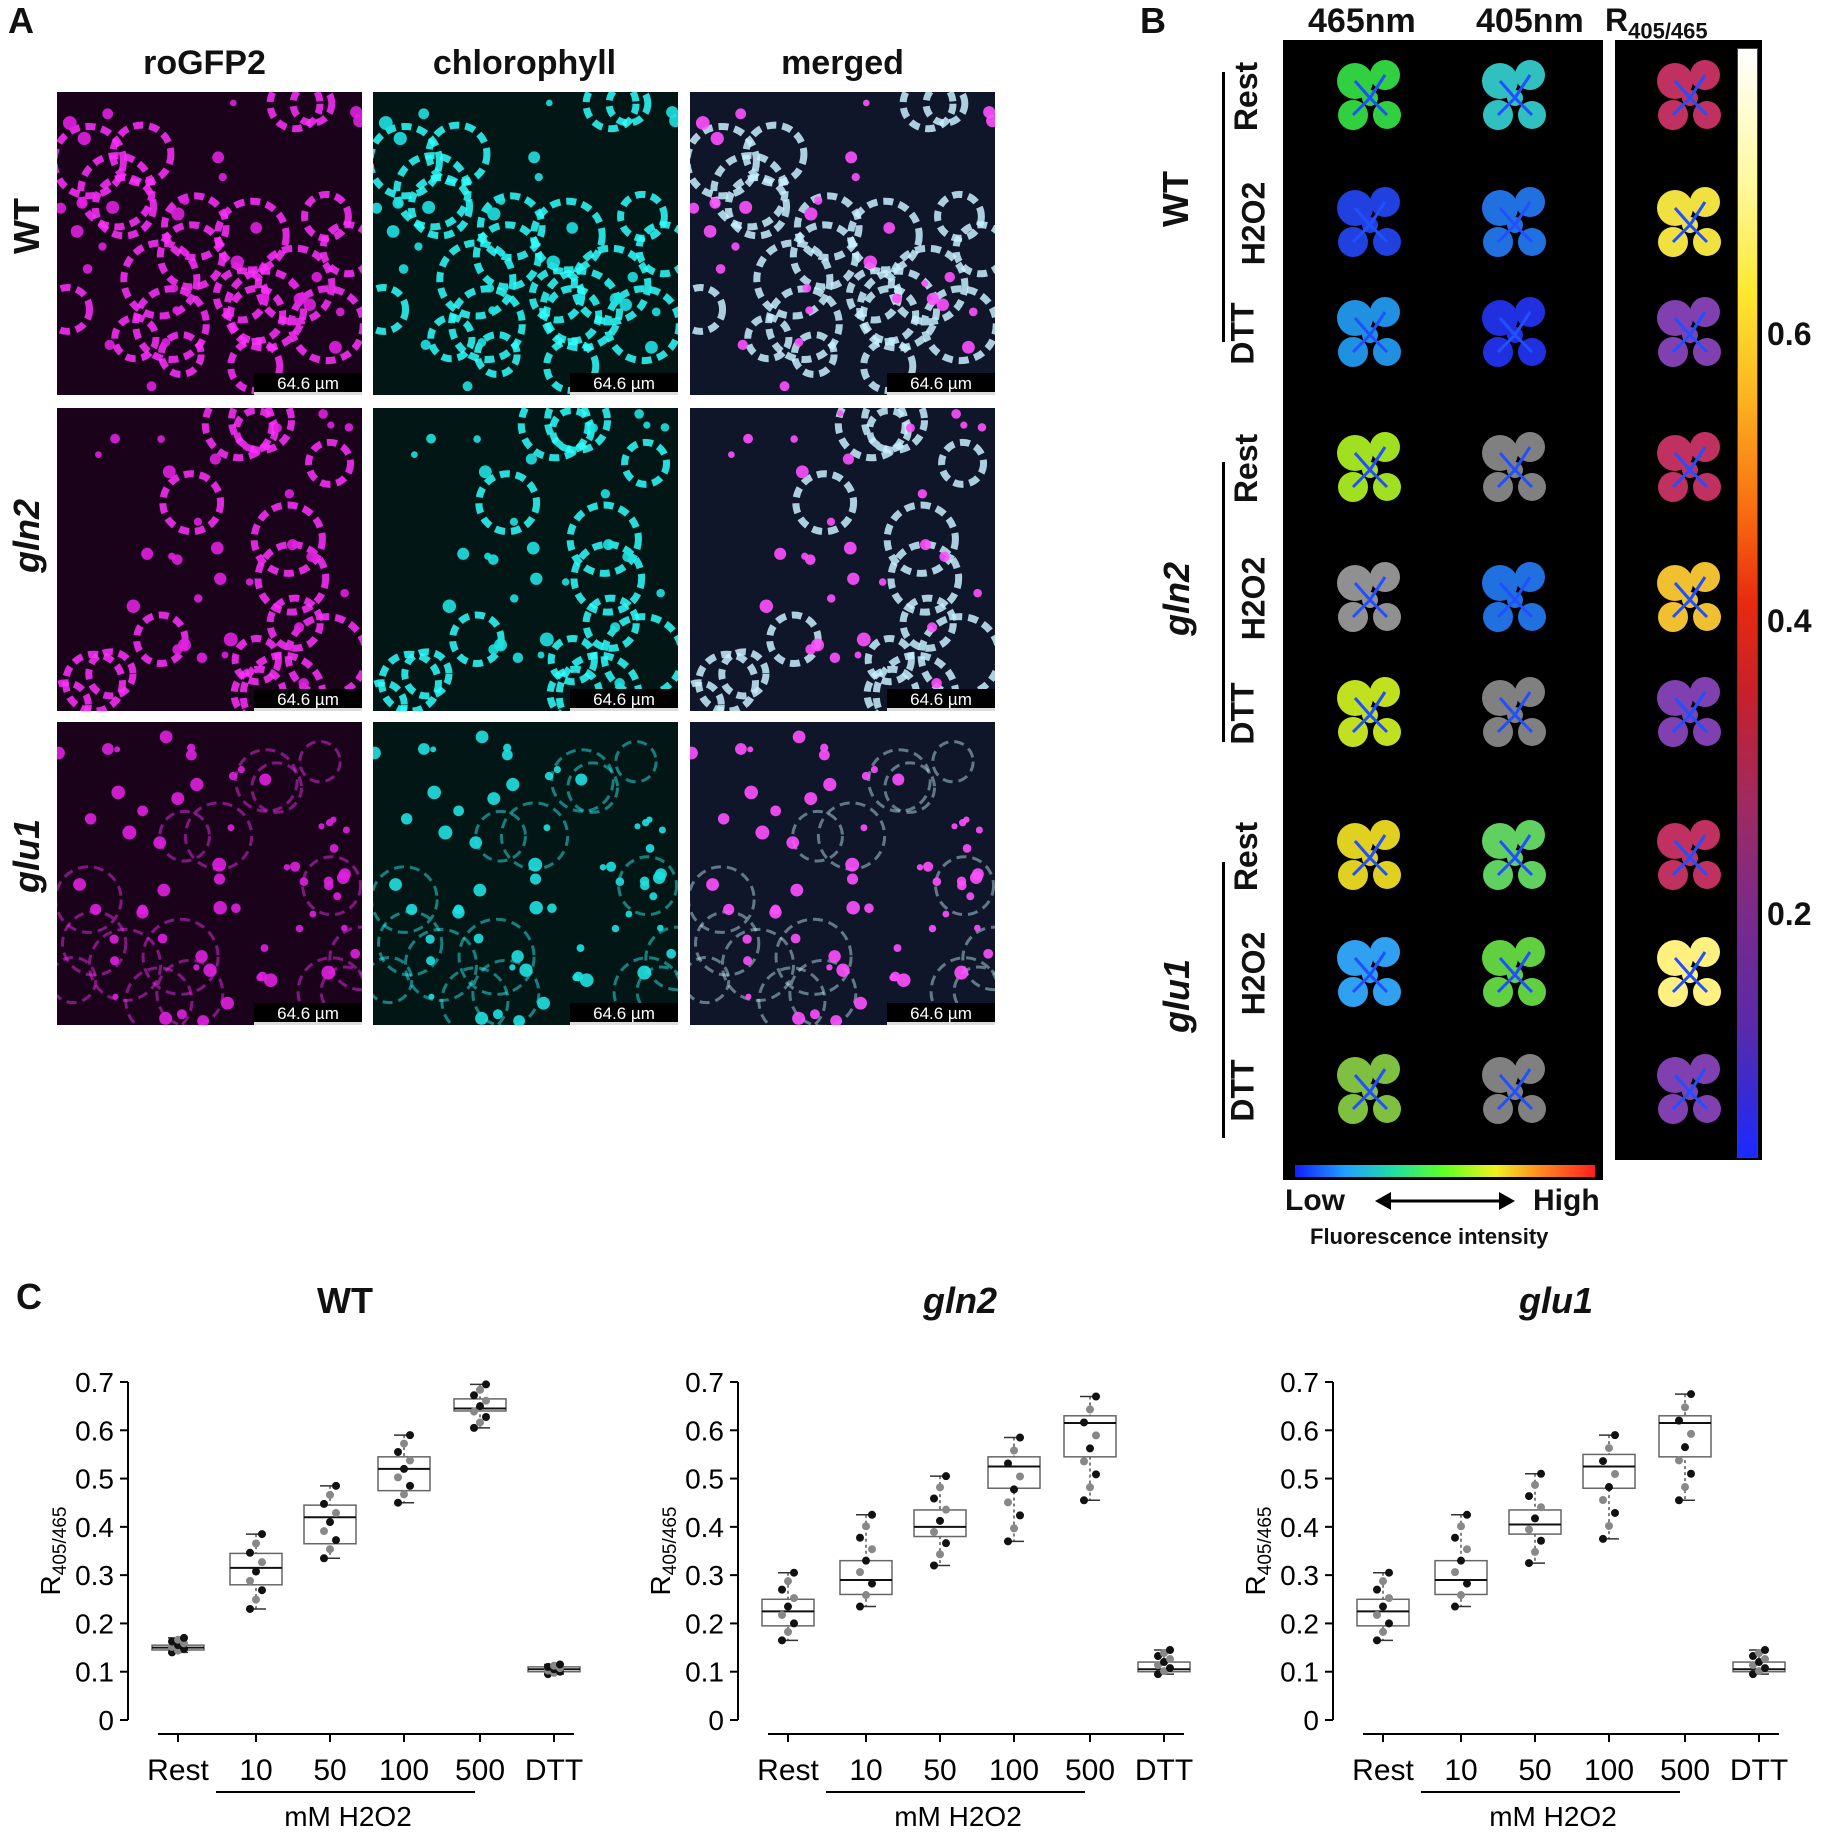 Image resolution: width=1821 pixels, height=1836 pixels. Describe the element at coordinates (1177, 996) in the screenshot. I see `geno-label-glu1: glu1` at that location.